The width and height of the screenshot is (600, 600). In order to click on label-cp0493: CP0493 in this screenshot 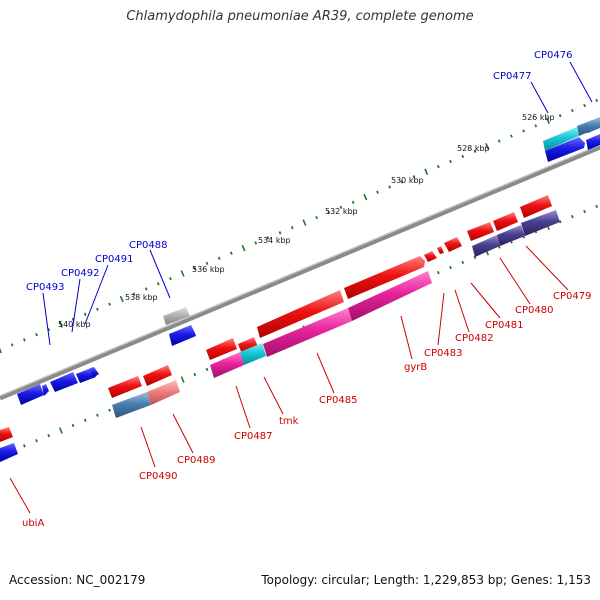, I will do `click(45, 287)`.